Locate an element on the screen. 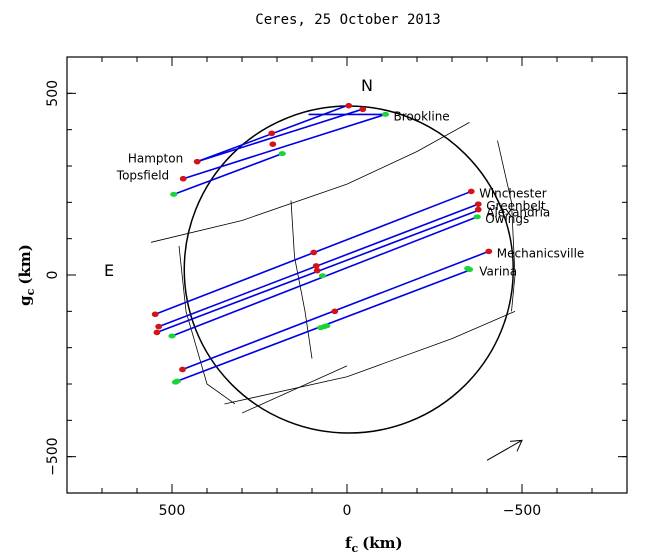 The width and height of the screenshot is (660, 554). x-tick-label: 0 is located at coordinates (347, 511).